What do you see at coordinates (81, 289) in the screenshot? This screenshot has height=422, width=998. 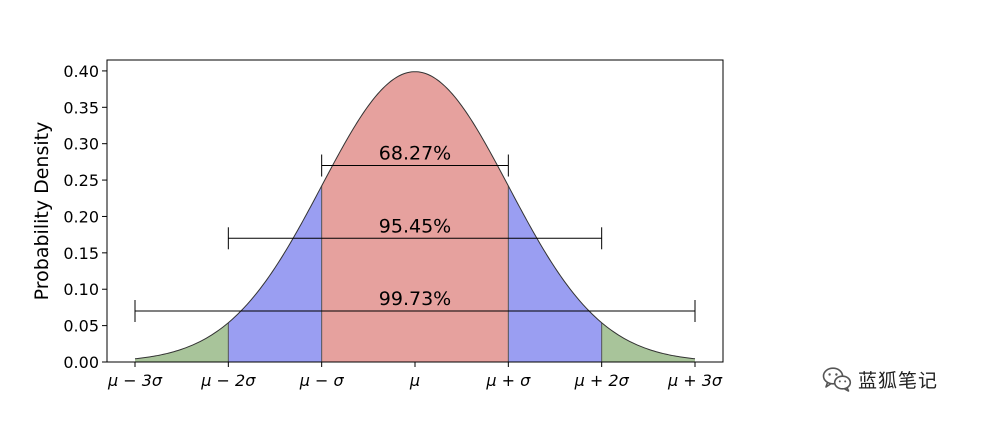 I see `y-tick-label: 0.10` at bounding box center [81, 289].